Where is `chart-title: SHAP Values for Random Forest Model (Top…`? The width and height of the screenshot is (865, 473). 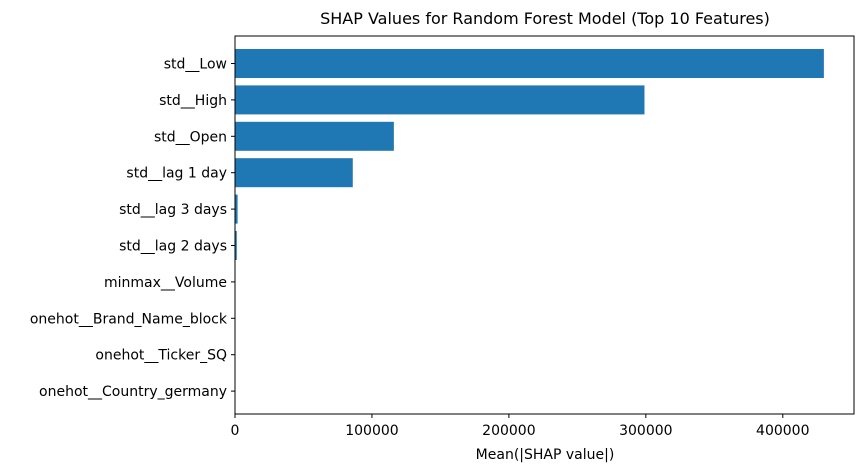 chart-title: SHAP Values for Random Forest Model (Top… is located at coordinates (545, 18).